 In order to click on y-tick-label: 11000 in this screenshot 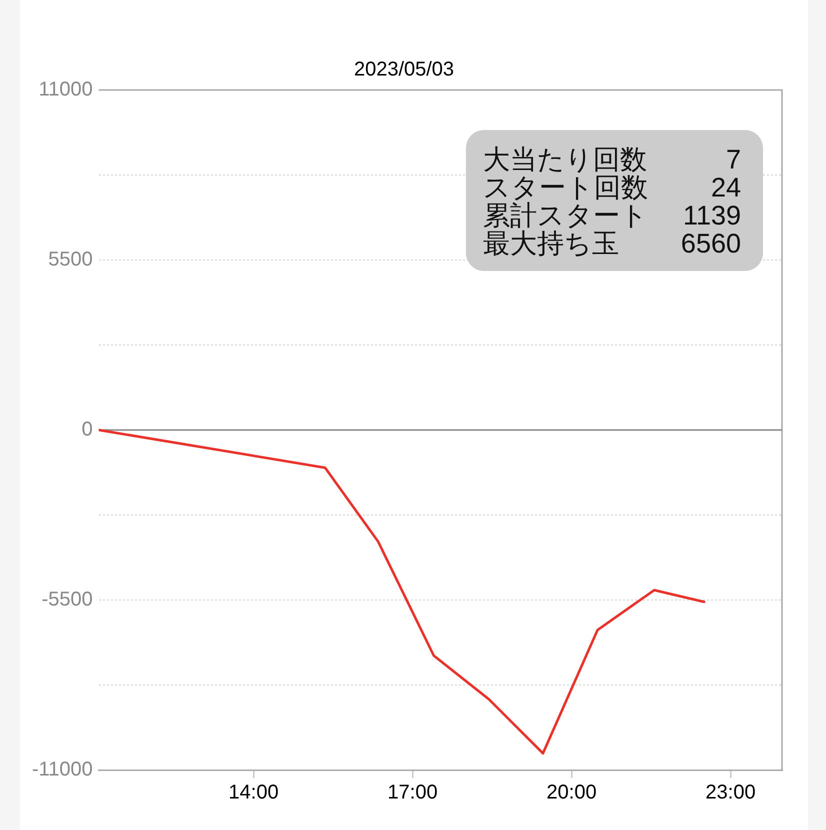, I will do `click(65, 89)`.